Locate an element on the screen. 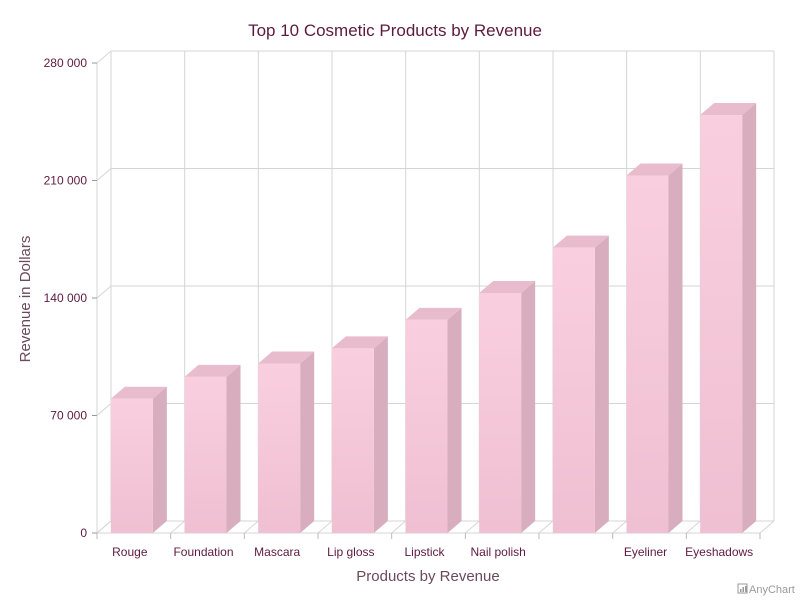 The height and width of the screenshot is (605, 800). y-tick-label: 280 000 is located at coordinates (66, 63).